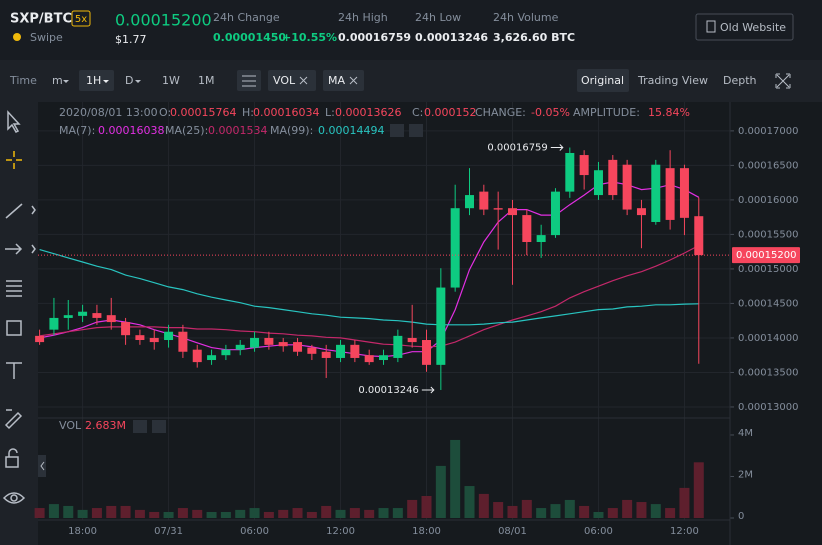  What do you see at coordinates (766, 255) in the screenshot?
I see `price-tag-label: 0.00015200` at bounding box center [766, 255].